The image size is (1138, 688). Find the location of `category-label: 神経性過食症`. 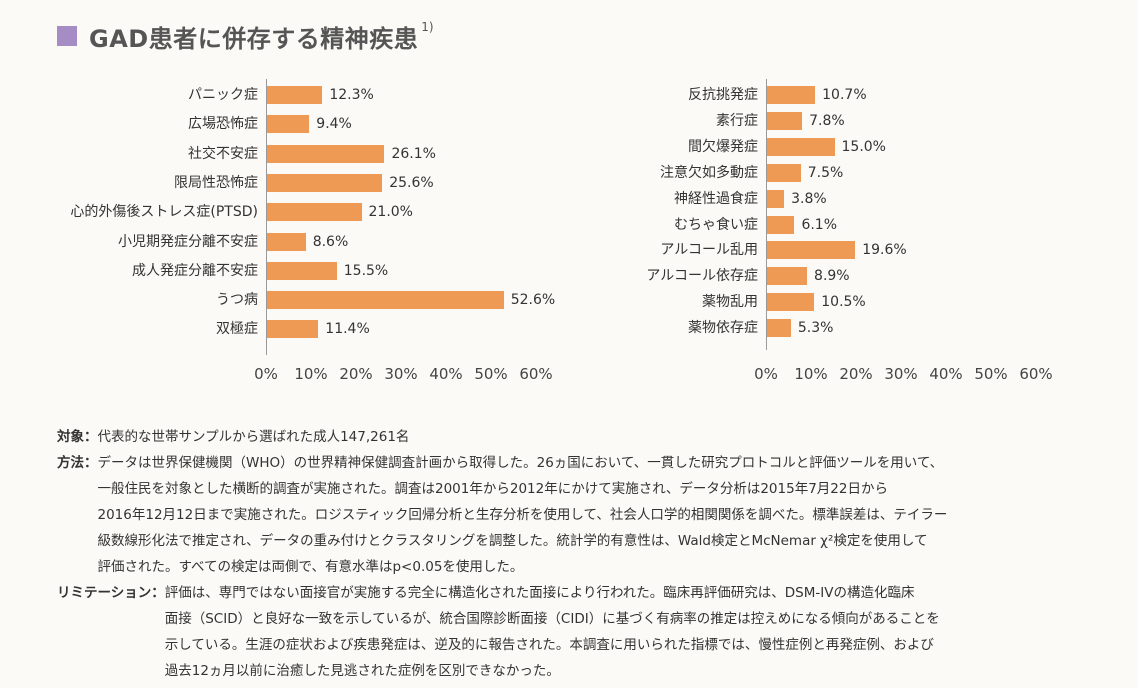

category-label: 神経性過食症 is located at coordinates (716, 198).